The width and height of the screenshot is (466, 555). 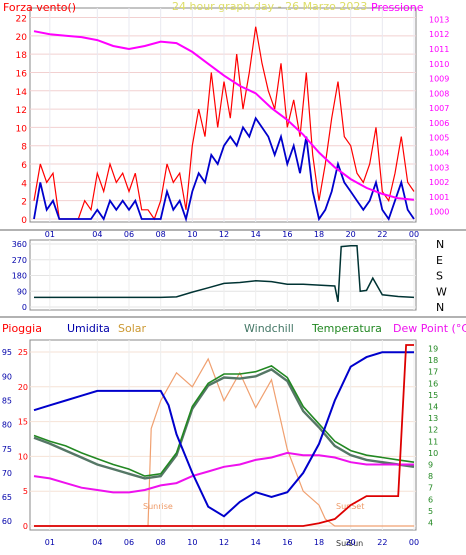 What do you see at coordinates (129, 542) in the screenshot?
I see `p3-x-tick-label: 06` at bounding box center [129, 542].